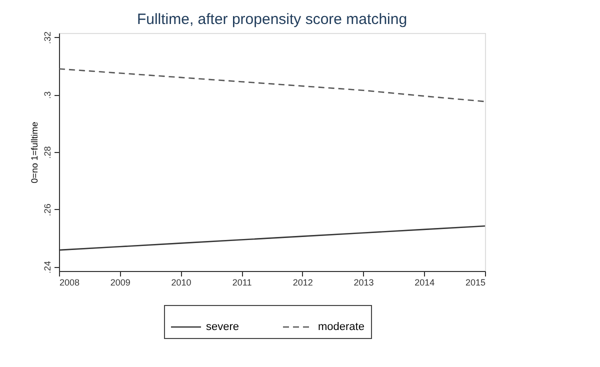 The height and width of the screenshot is (367, 600). I want to click on y-tick-label: .32, so click(47, 38).